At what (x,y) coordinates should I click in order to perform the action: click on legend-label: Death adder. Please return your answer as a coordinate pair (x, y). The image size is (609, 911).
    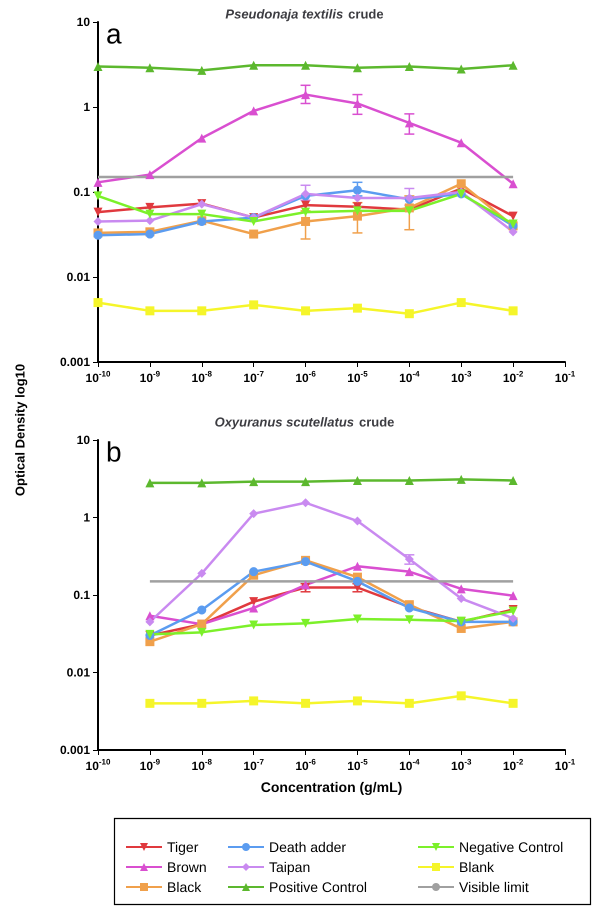
    Looking at the image, I should click on (307, 847).